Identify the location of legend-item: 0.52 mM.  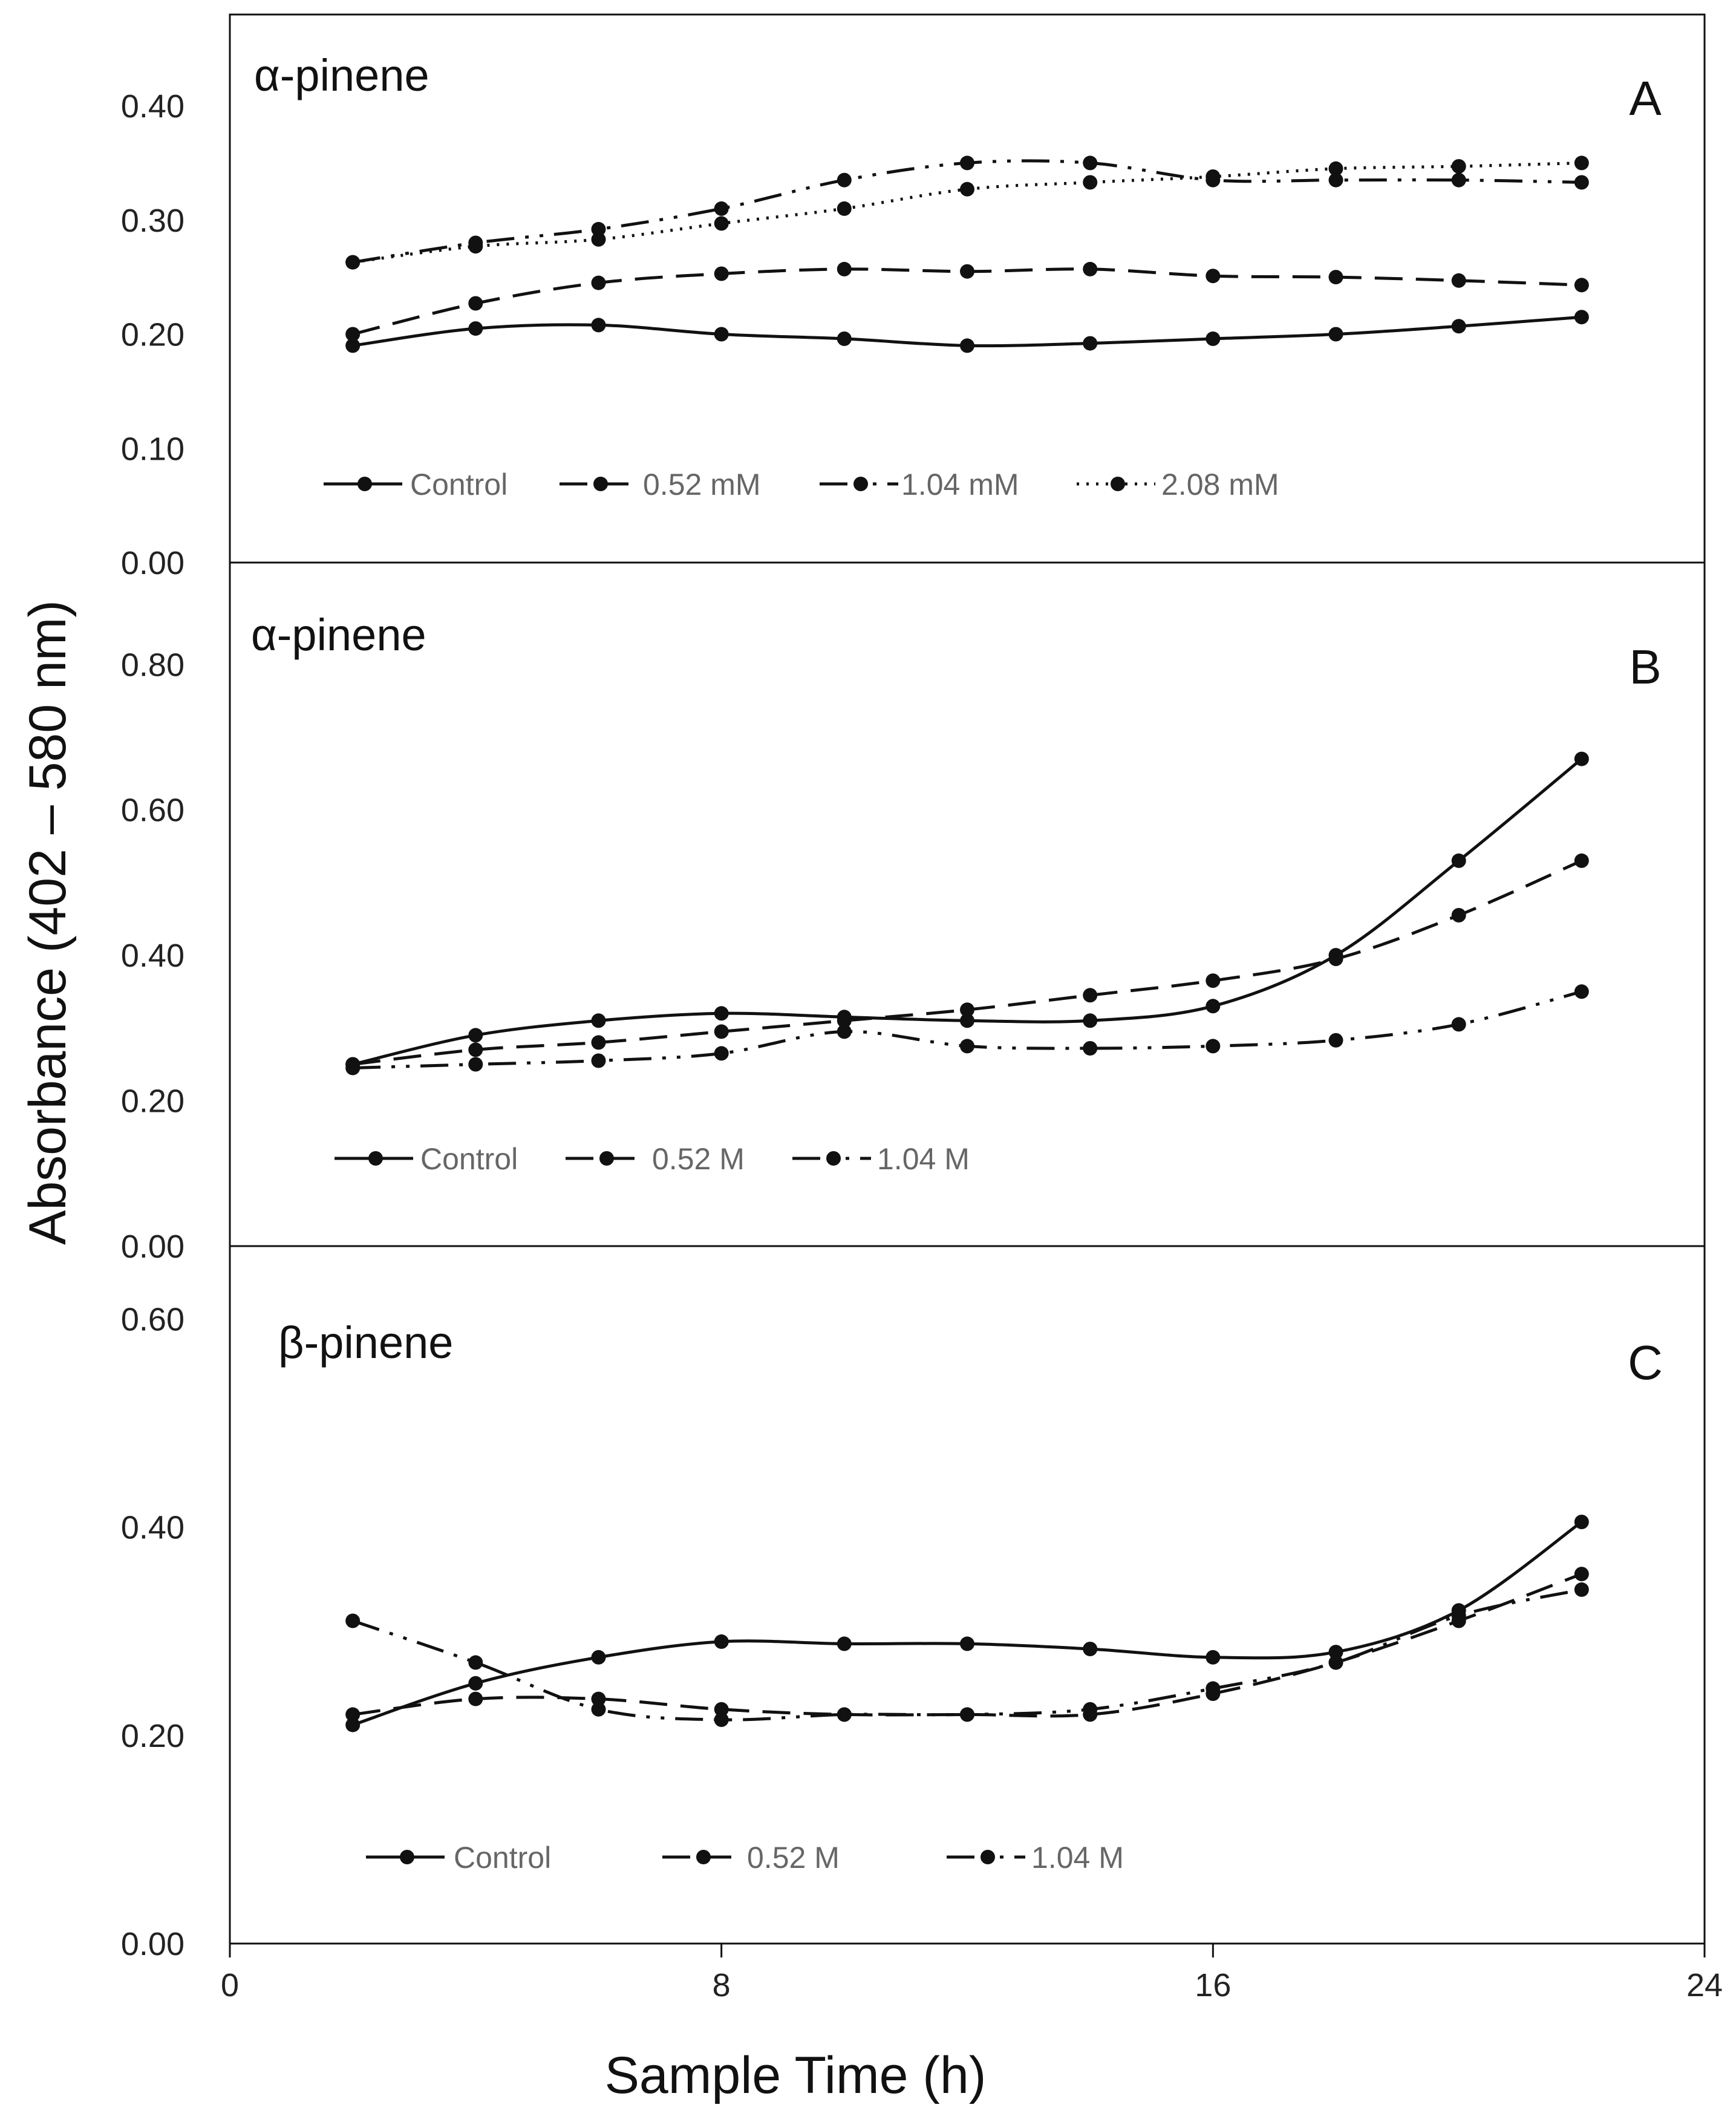
(661, 484).